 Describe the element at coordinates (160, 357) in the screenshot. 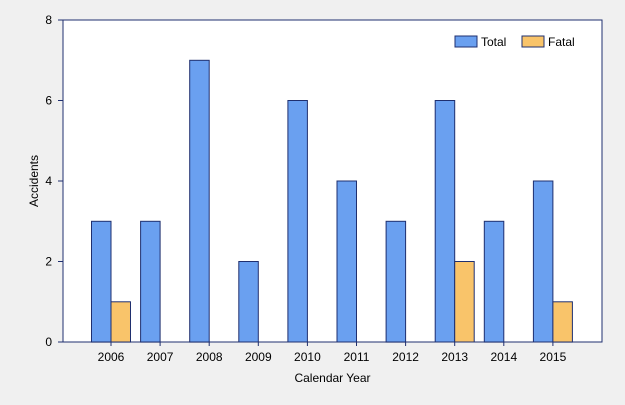

I see `x-tick-label: 2007` at that location.